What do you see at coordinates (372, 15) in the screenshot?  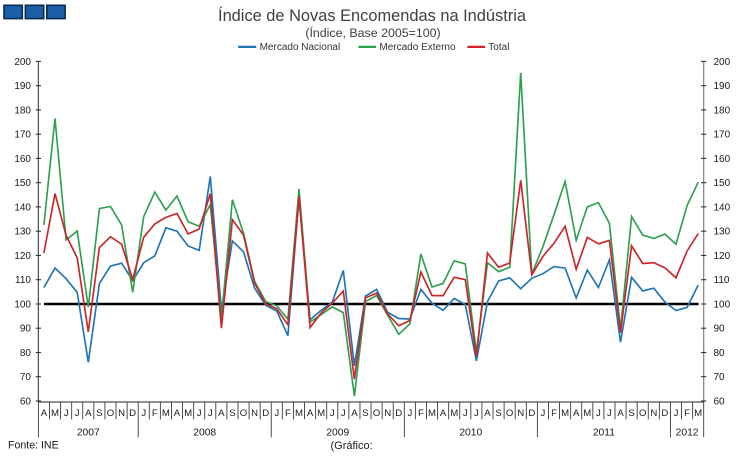 I see `svg-text:Índice de Novas Encomendas na: Índice de Novas Encomendas na Indústria` at bounding box center [372, 15].